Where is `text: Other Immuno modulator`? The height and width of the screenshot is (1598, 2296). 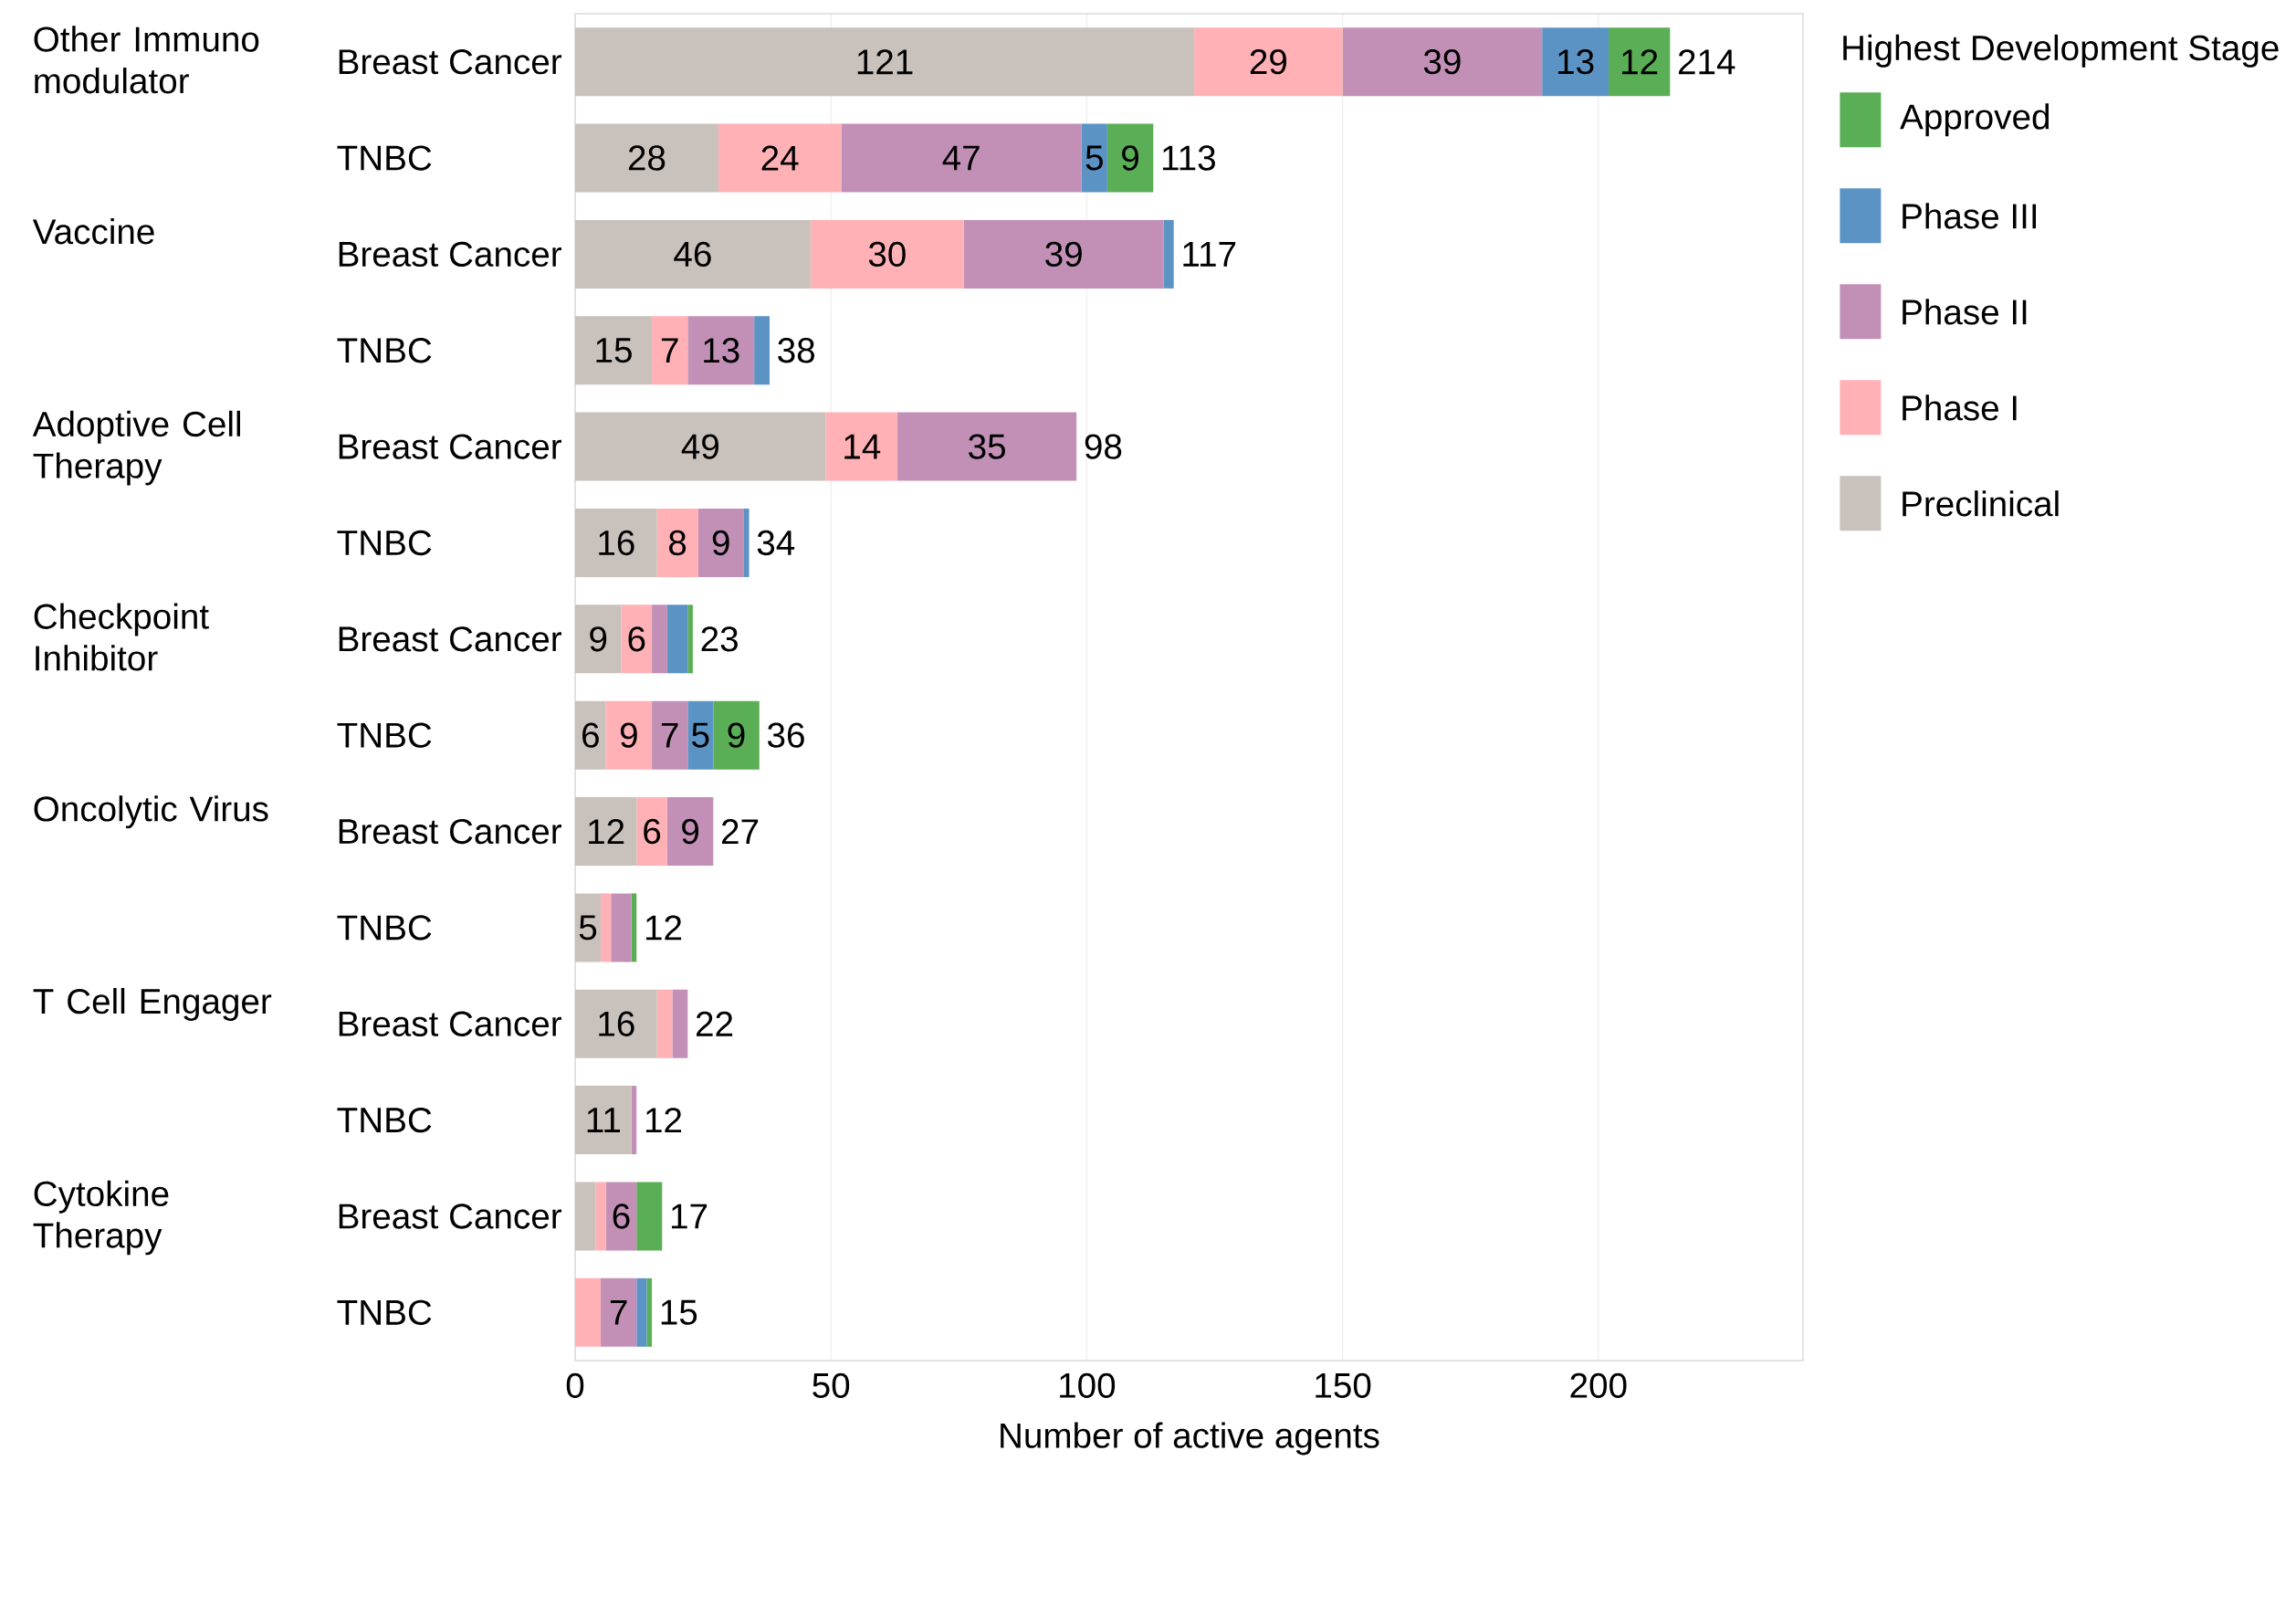
text: Other Immuno modulator is located at coordinates (146, 60).